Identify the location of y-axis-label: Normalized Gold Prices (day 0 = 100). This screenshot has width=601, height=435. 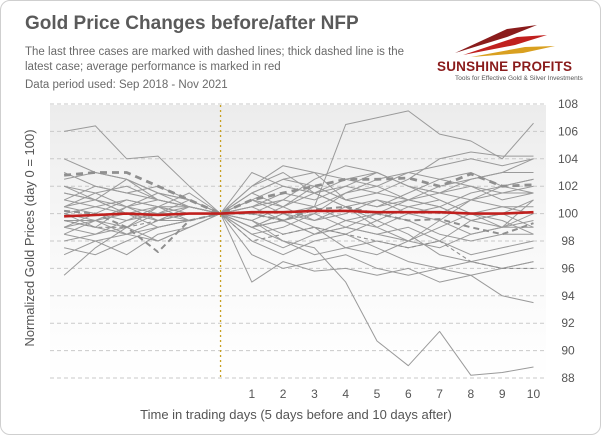
(29, 237).